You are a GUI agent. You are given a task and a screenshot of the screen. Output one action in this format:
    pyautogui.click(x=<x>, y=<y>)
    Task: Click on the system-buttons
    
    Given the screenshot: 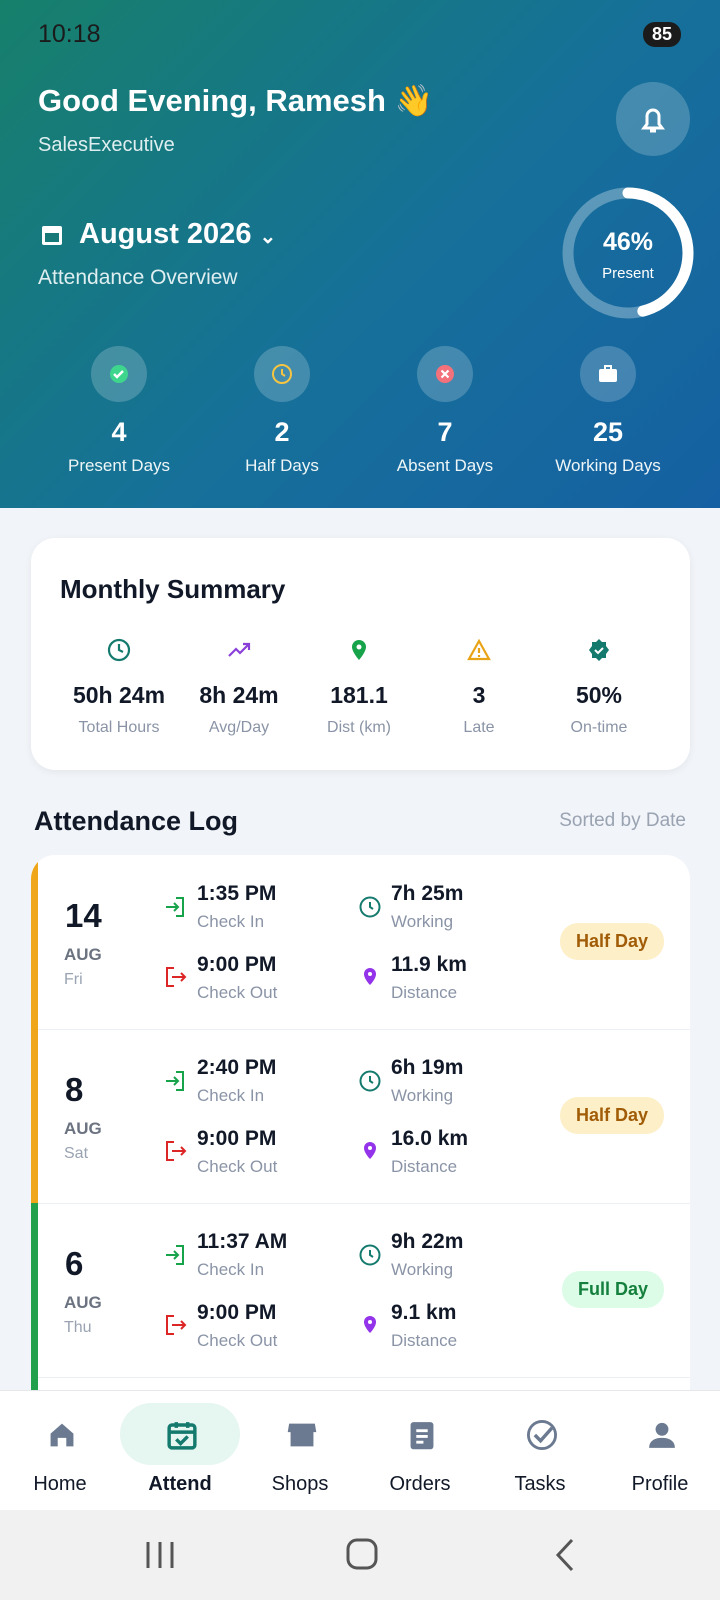 What is the action you would take?
    pyautogui.click(x=360, y=1555)
    